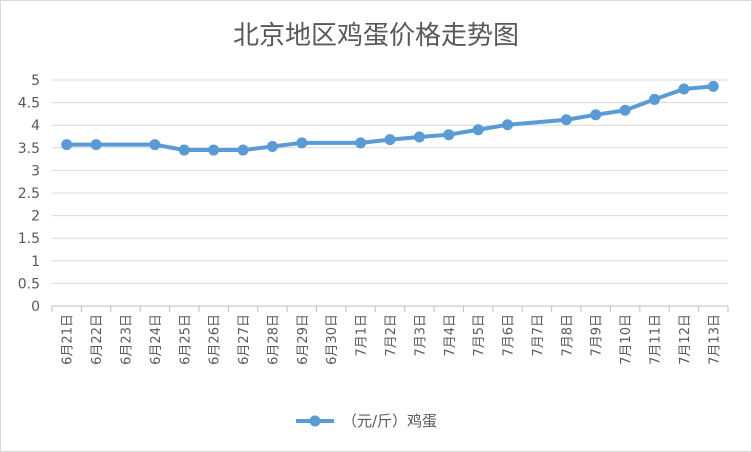 Image resolution: width=752 pixels, height=452 pixels. Describe the element at coordinates (685, 339) in the screenshot. I see `x-tick-label: 7月12日` at that location.